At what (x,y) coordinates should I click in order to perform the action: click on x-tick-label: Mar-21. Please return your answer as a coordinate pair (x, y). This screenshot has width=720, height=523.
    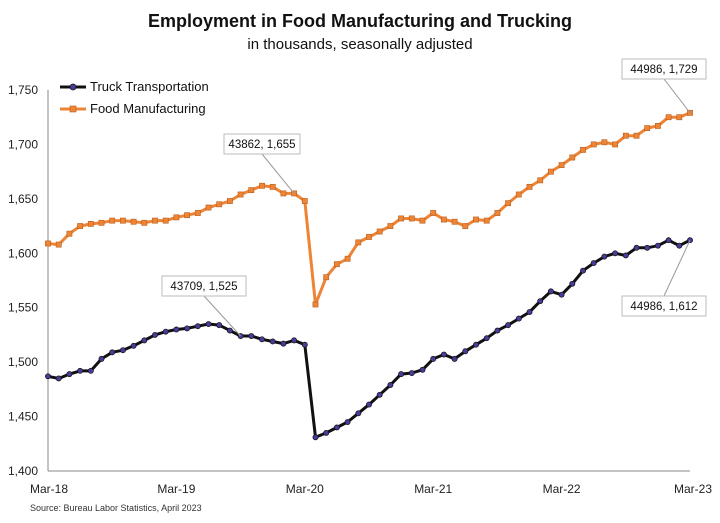
    Looking at the image, I should click on (433, 489).